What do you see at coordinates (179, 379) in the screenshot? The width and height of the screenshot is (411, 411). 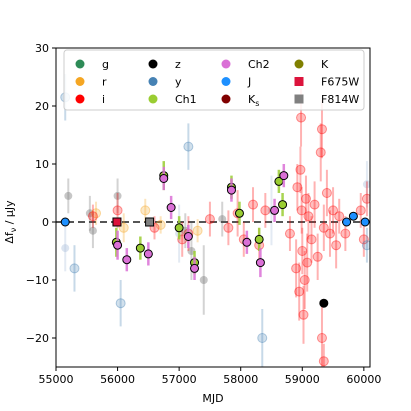 I see `x-tick-label: 57000` at bounding box center [179, 379].